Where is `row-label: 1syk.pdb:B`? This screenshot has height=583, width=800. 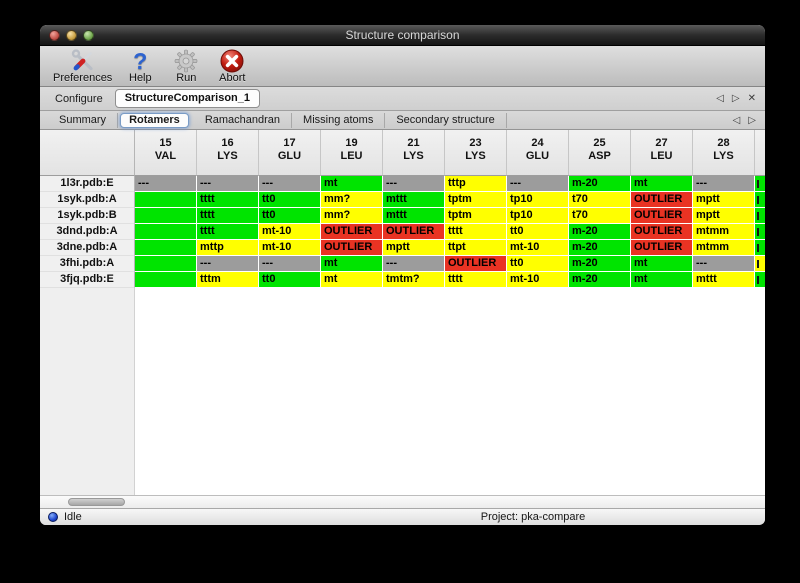 row-label: 1syk.pdb:B is located at coordinates (87, 216).